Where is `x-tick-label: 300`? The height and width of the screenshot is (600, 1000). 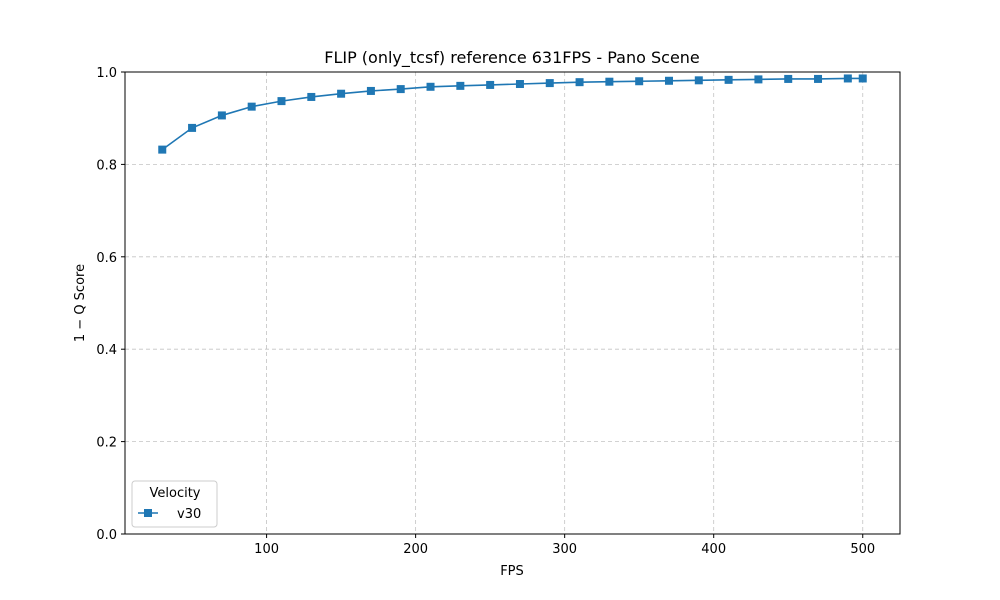
x-tick-label: 300 is located at coordinates (564, 549).